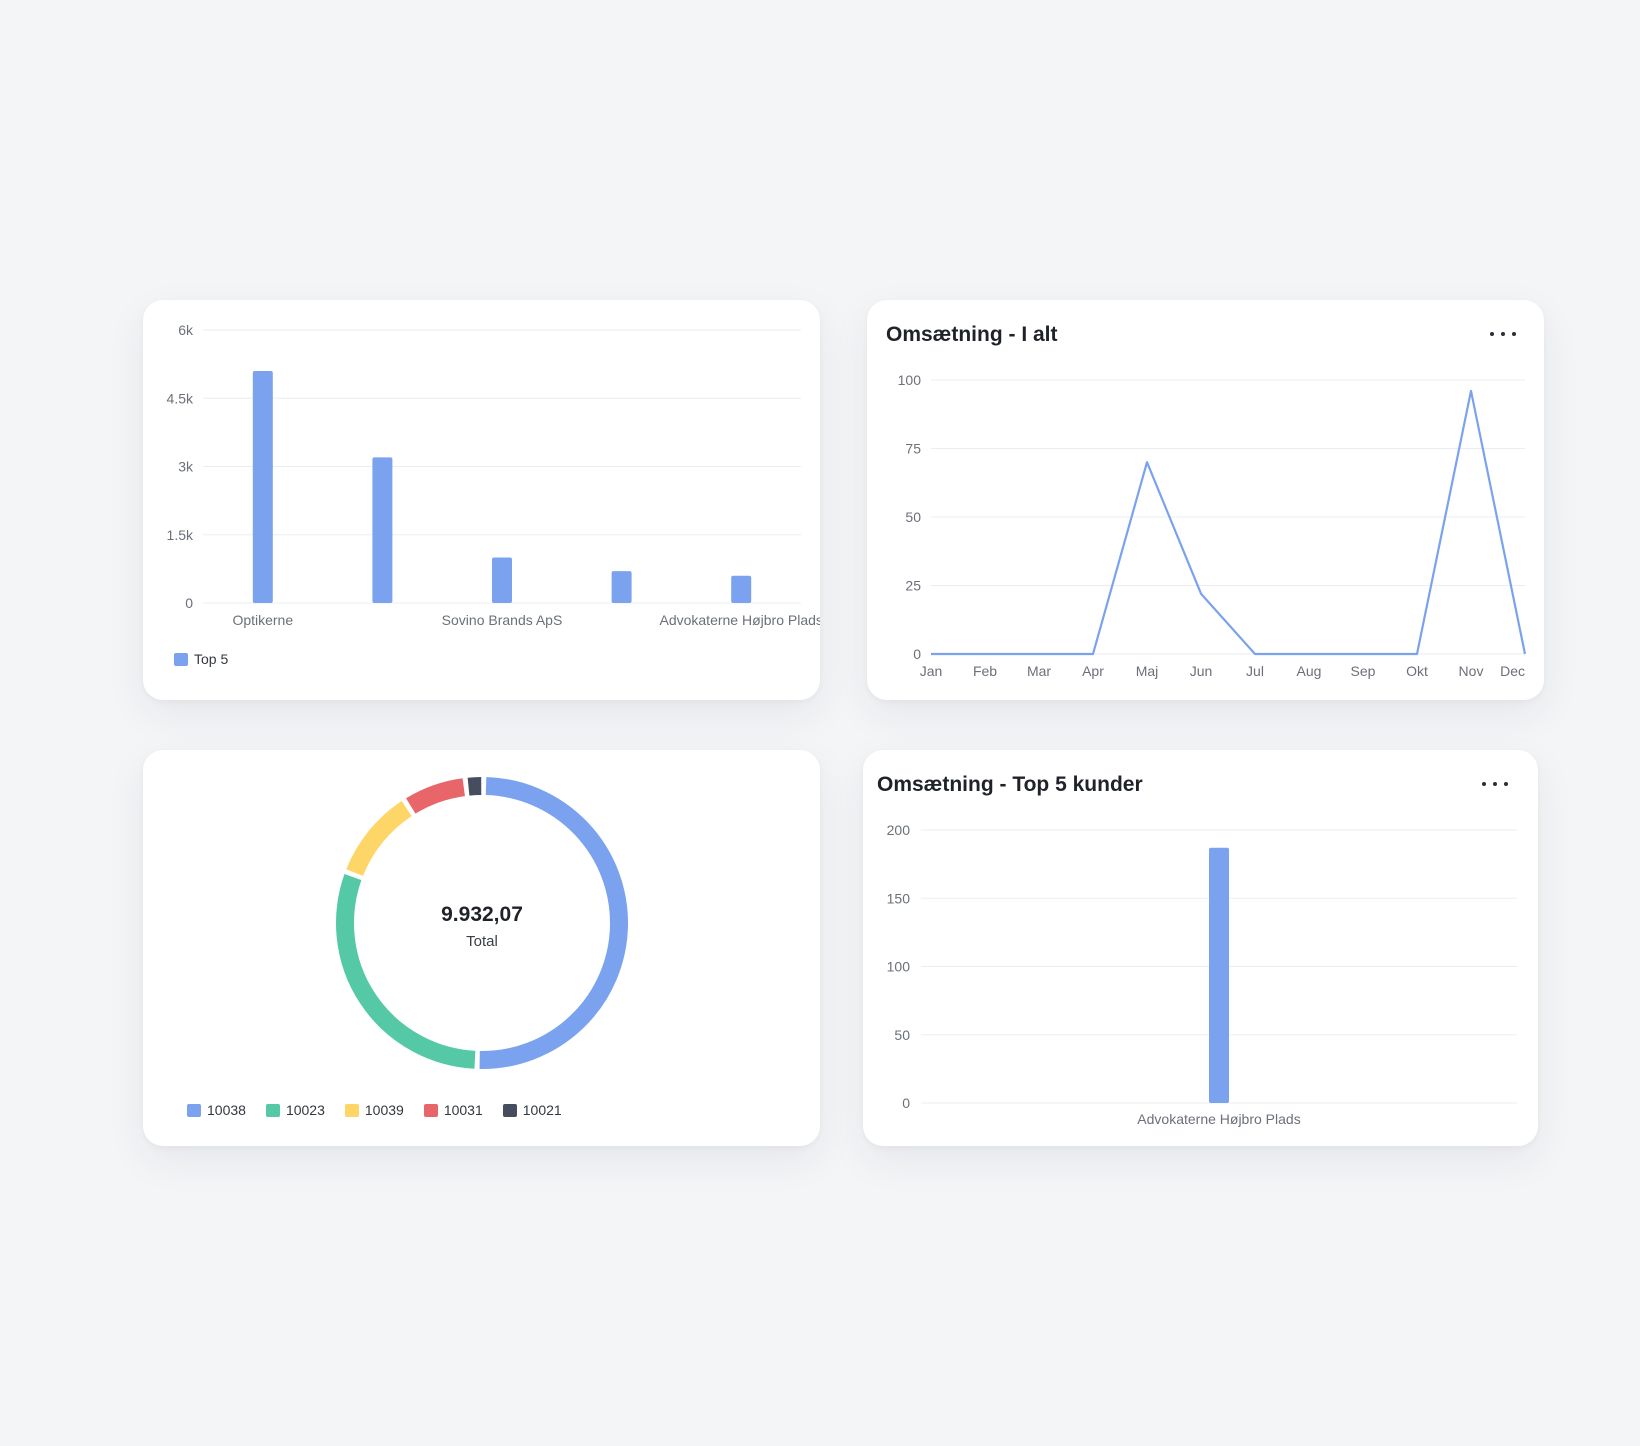 The width and height of the screenshot is (1640, 1446). Describe the element at coordinates (1471, 671) in the screenshot. I see `x-tick-label: Nov` at that location.